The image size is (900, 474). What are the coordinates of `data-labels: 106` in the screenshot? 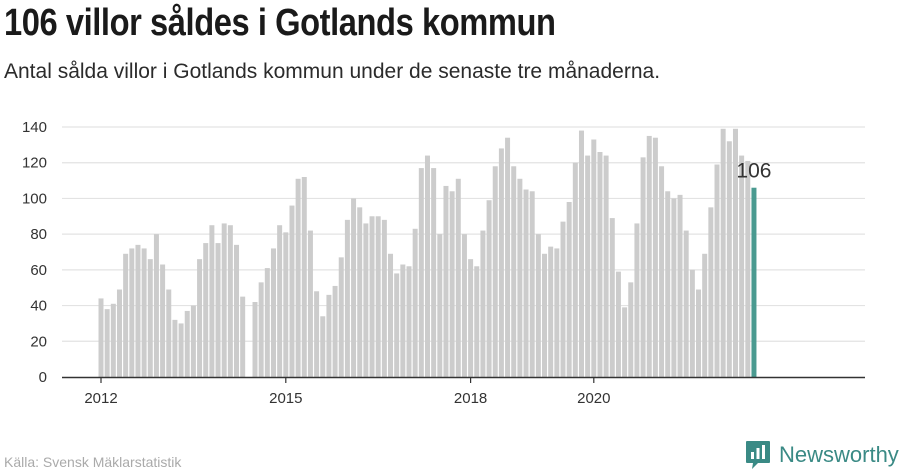 It's located at (753, 171).